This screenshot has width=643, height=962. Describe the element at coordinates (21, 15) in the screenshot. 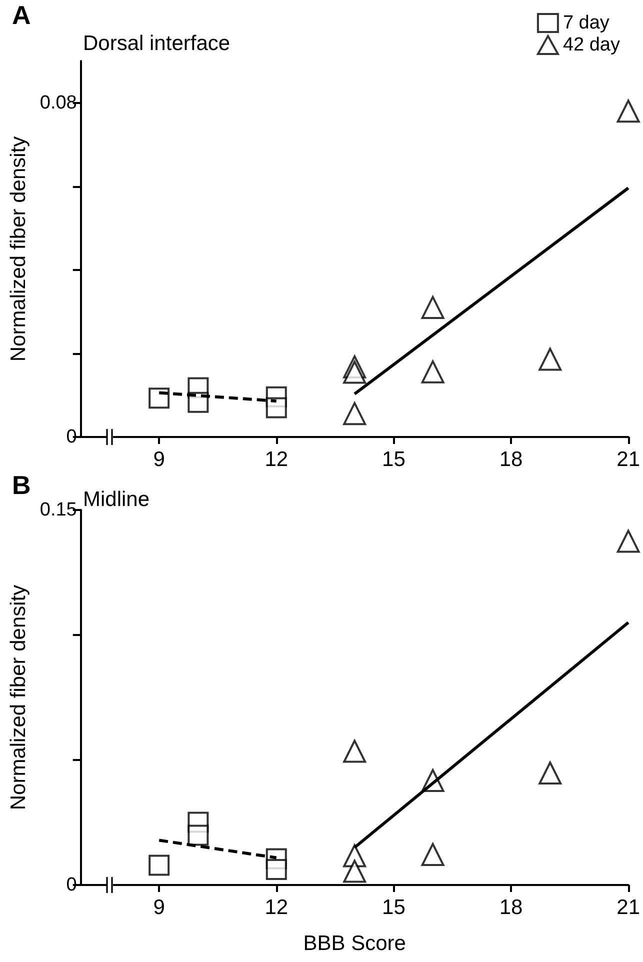

I see `text: A` at that location.